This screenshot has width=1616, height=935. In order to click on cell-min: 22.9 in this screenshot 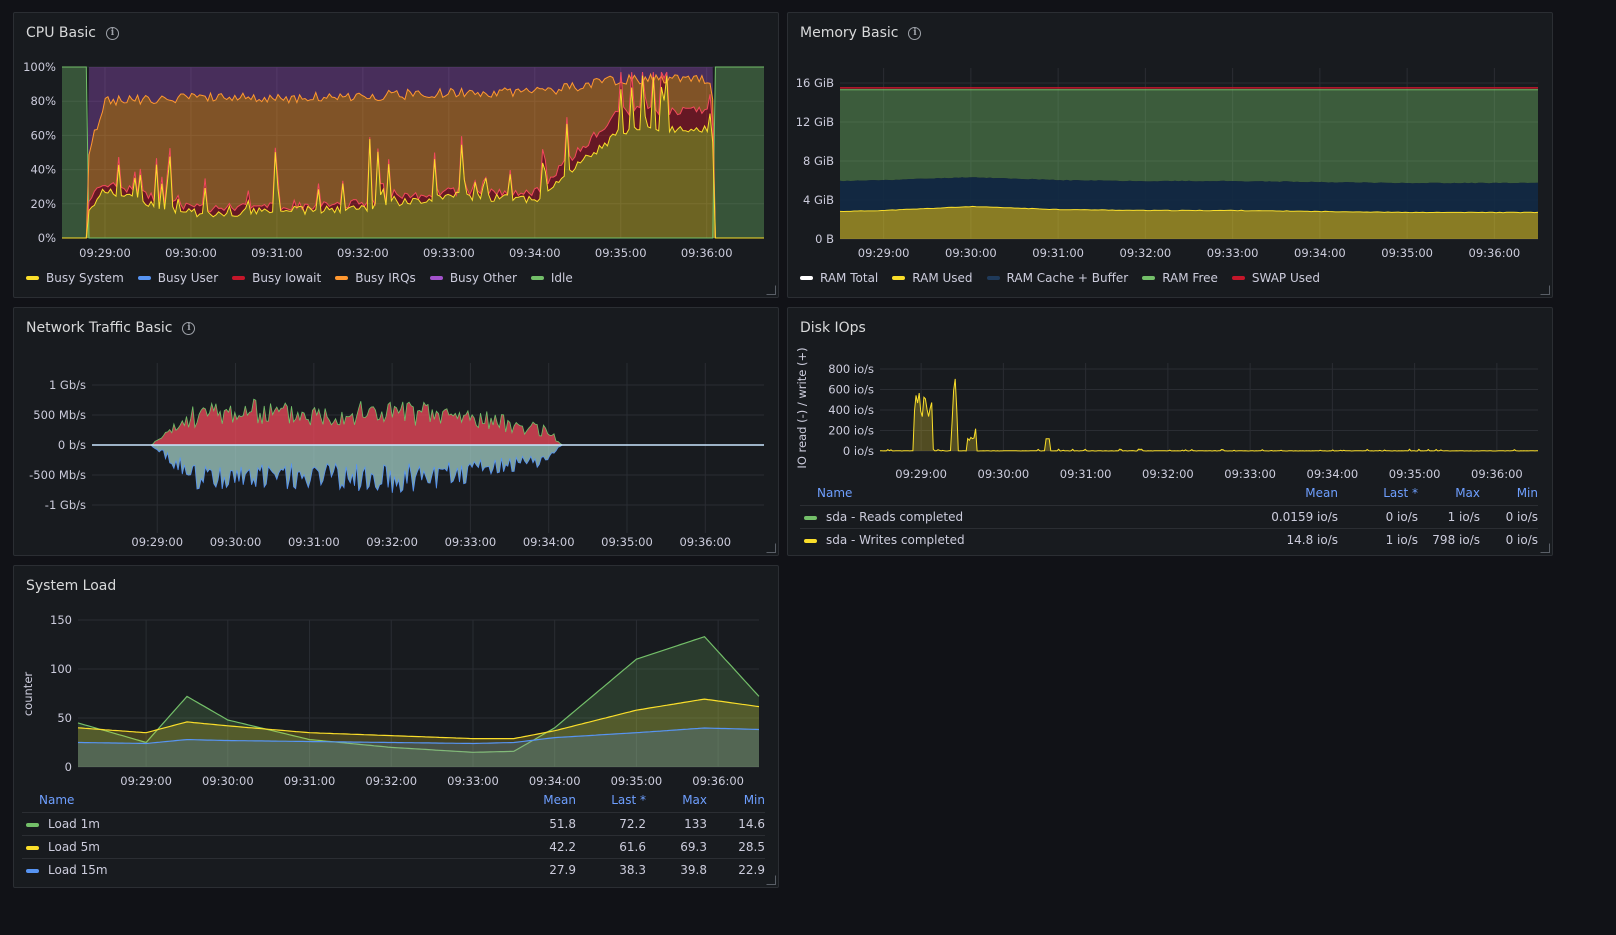, I will do `click(736, 869)`.